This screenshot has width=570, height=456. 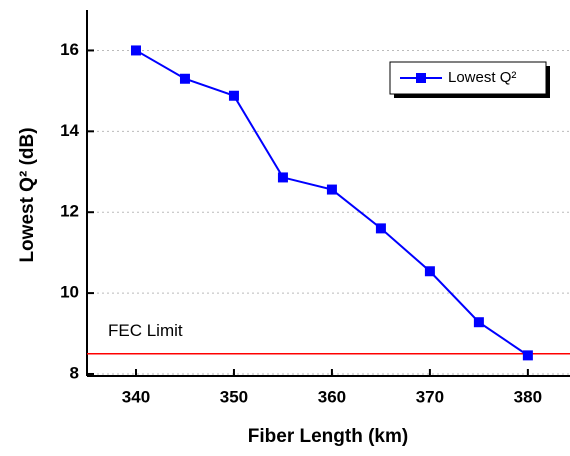 What do you see at coordinates (69, 49) in the screenshot?
I see `y-tick-label: 16` at bounding box center [69, 49].